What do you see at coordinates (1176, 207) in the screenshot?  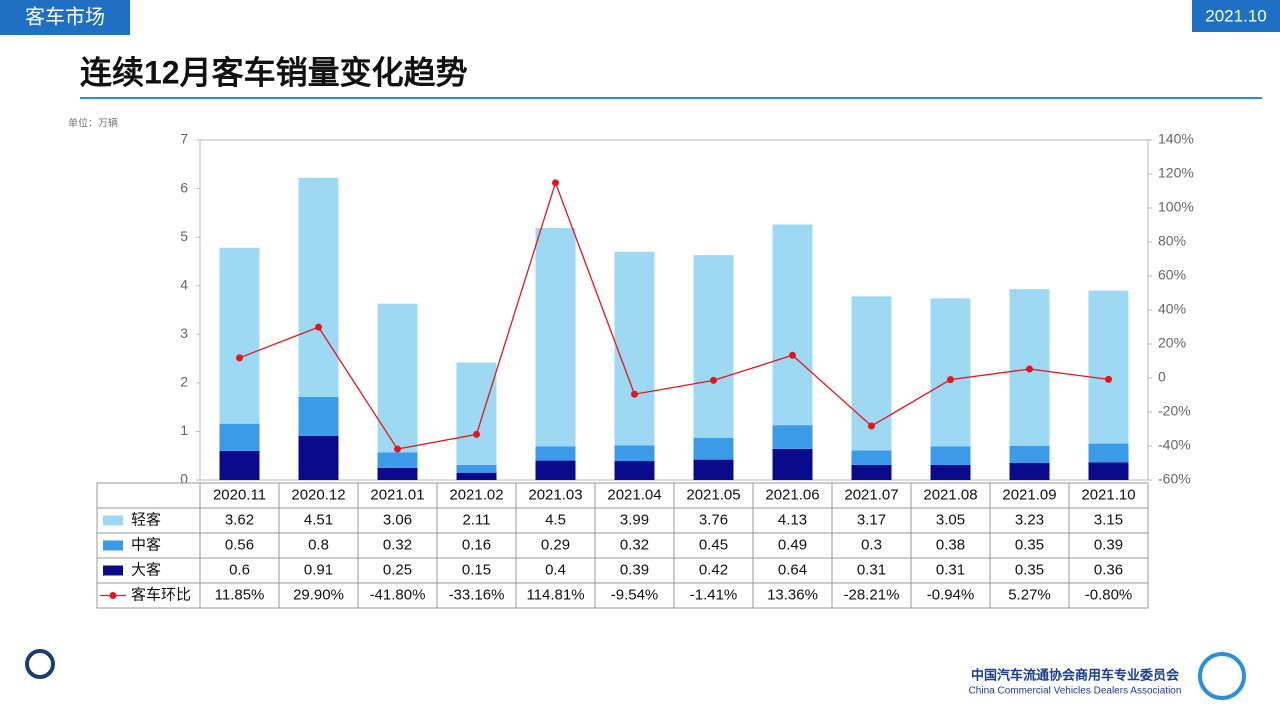 I see `y2-tick-label: 100%` at bounding box center [1176, 207].